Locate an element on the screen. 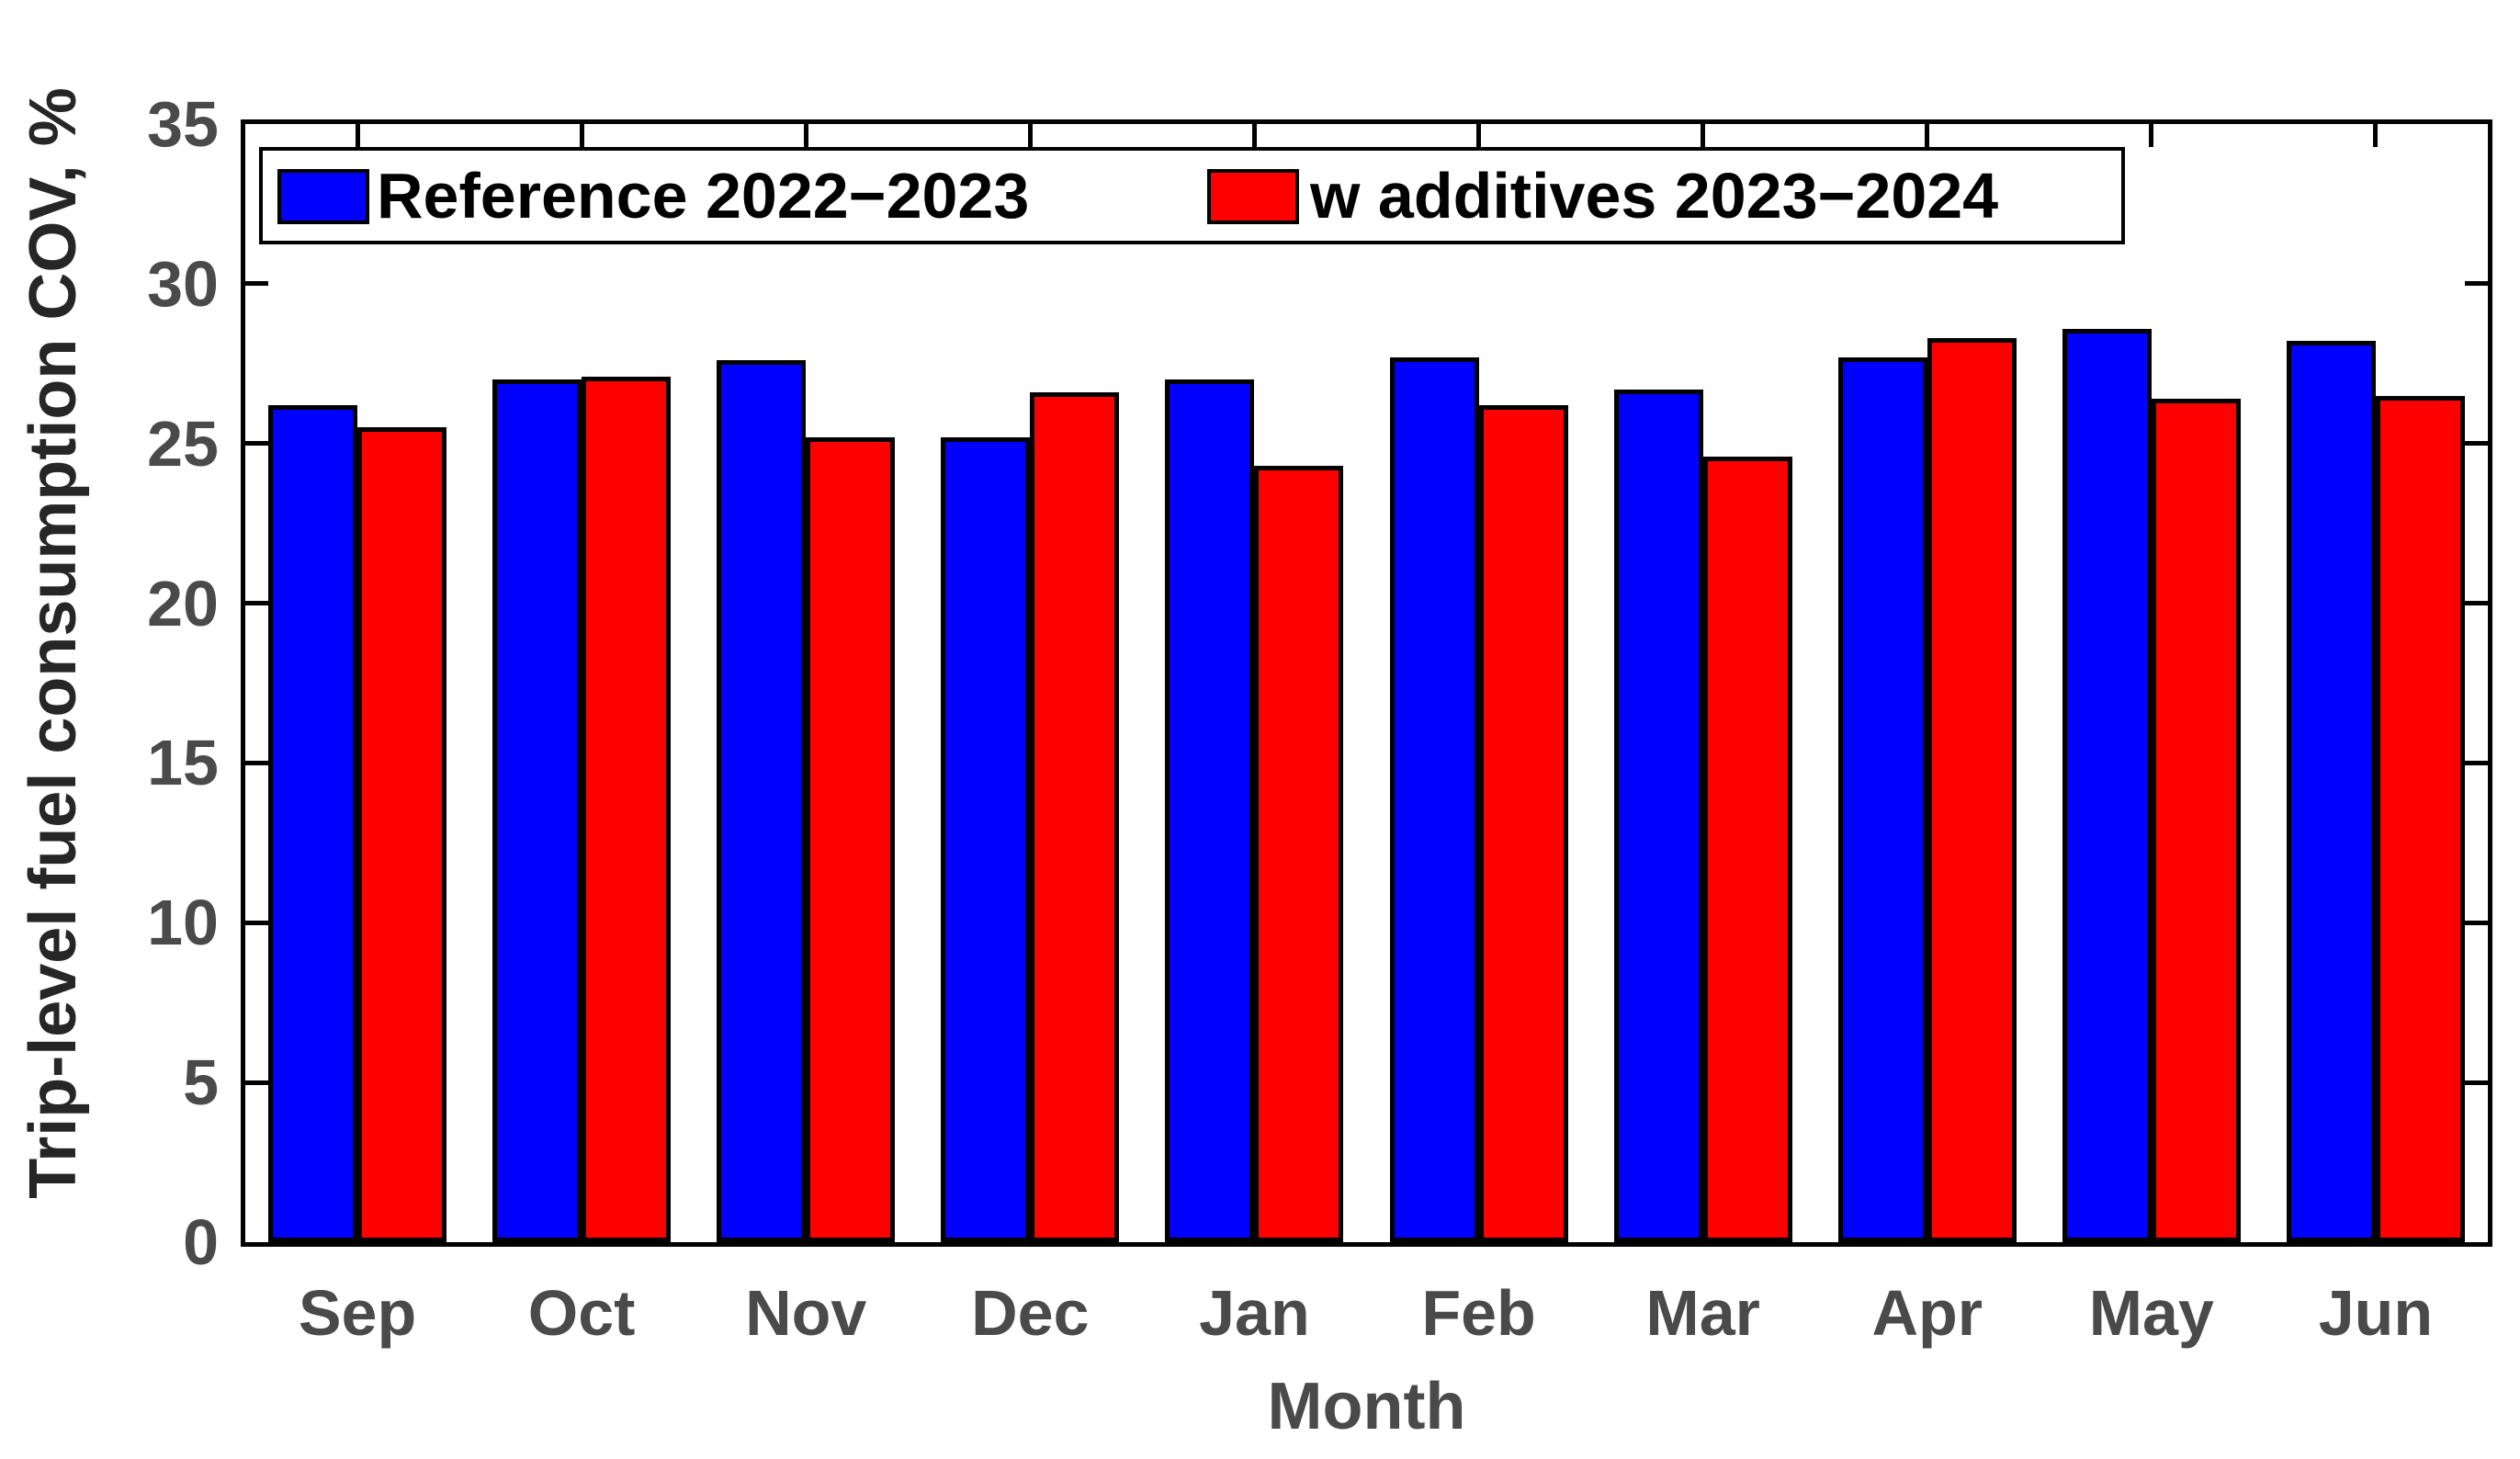 Image resolution: width=2520 pixels, height=1459 pixels. bar-may-additives is located at coordinates (2196, 820).